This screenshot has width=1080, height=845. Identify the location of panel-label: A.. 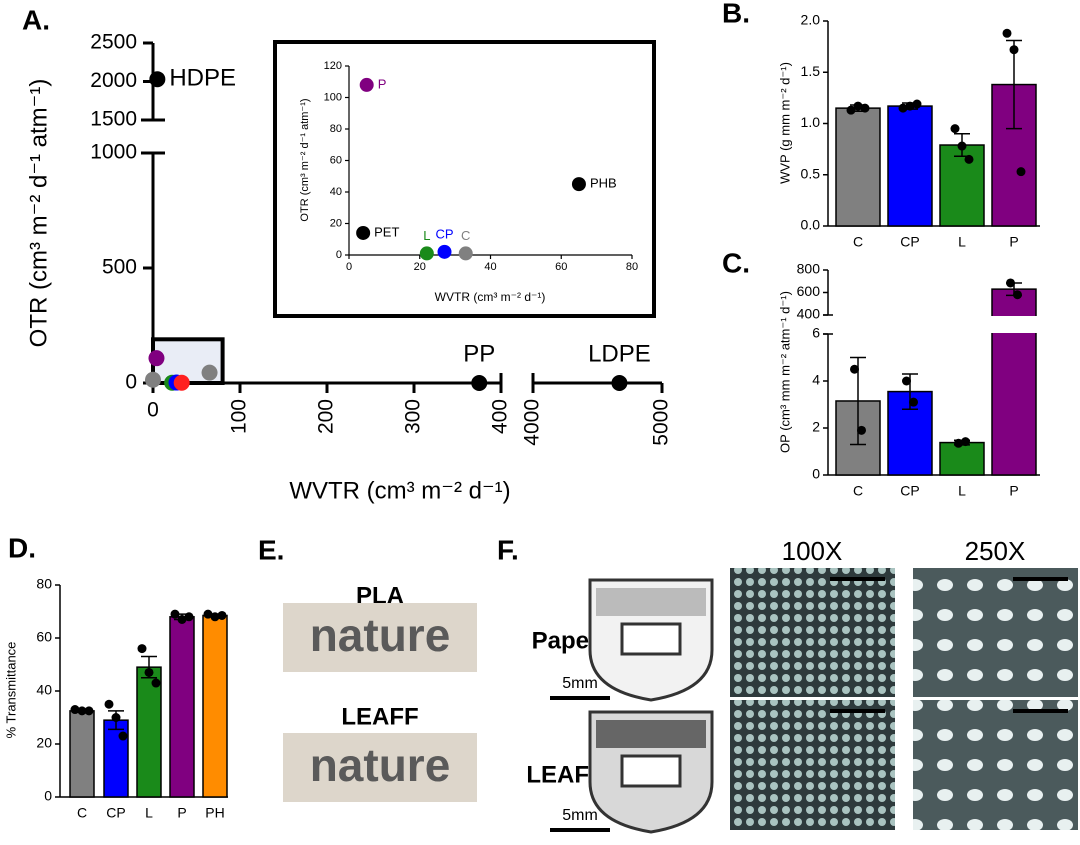
(36, 19).